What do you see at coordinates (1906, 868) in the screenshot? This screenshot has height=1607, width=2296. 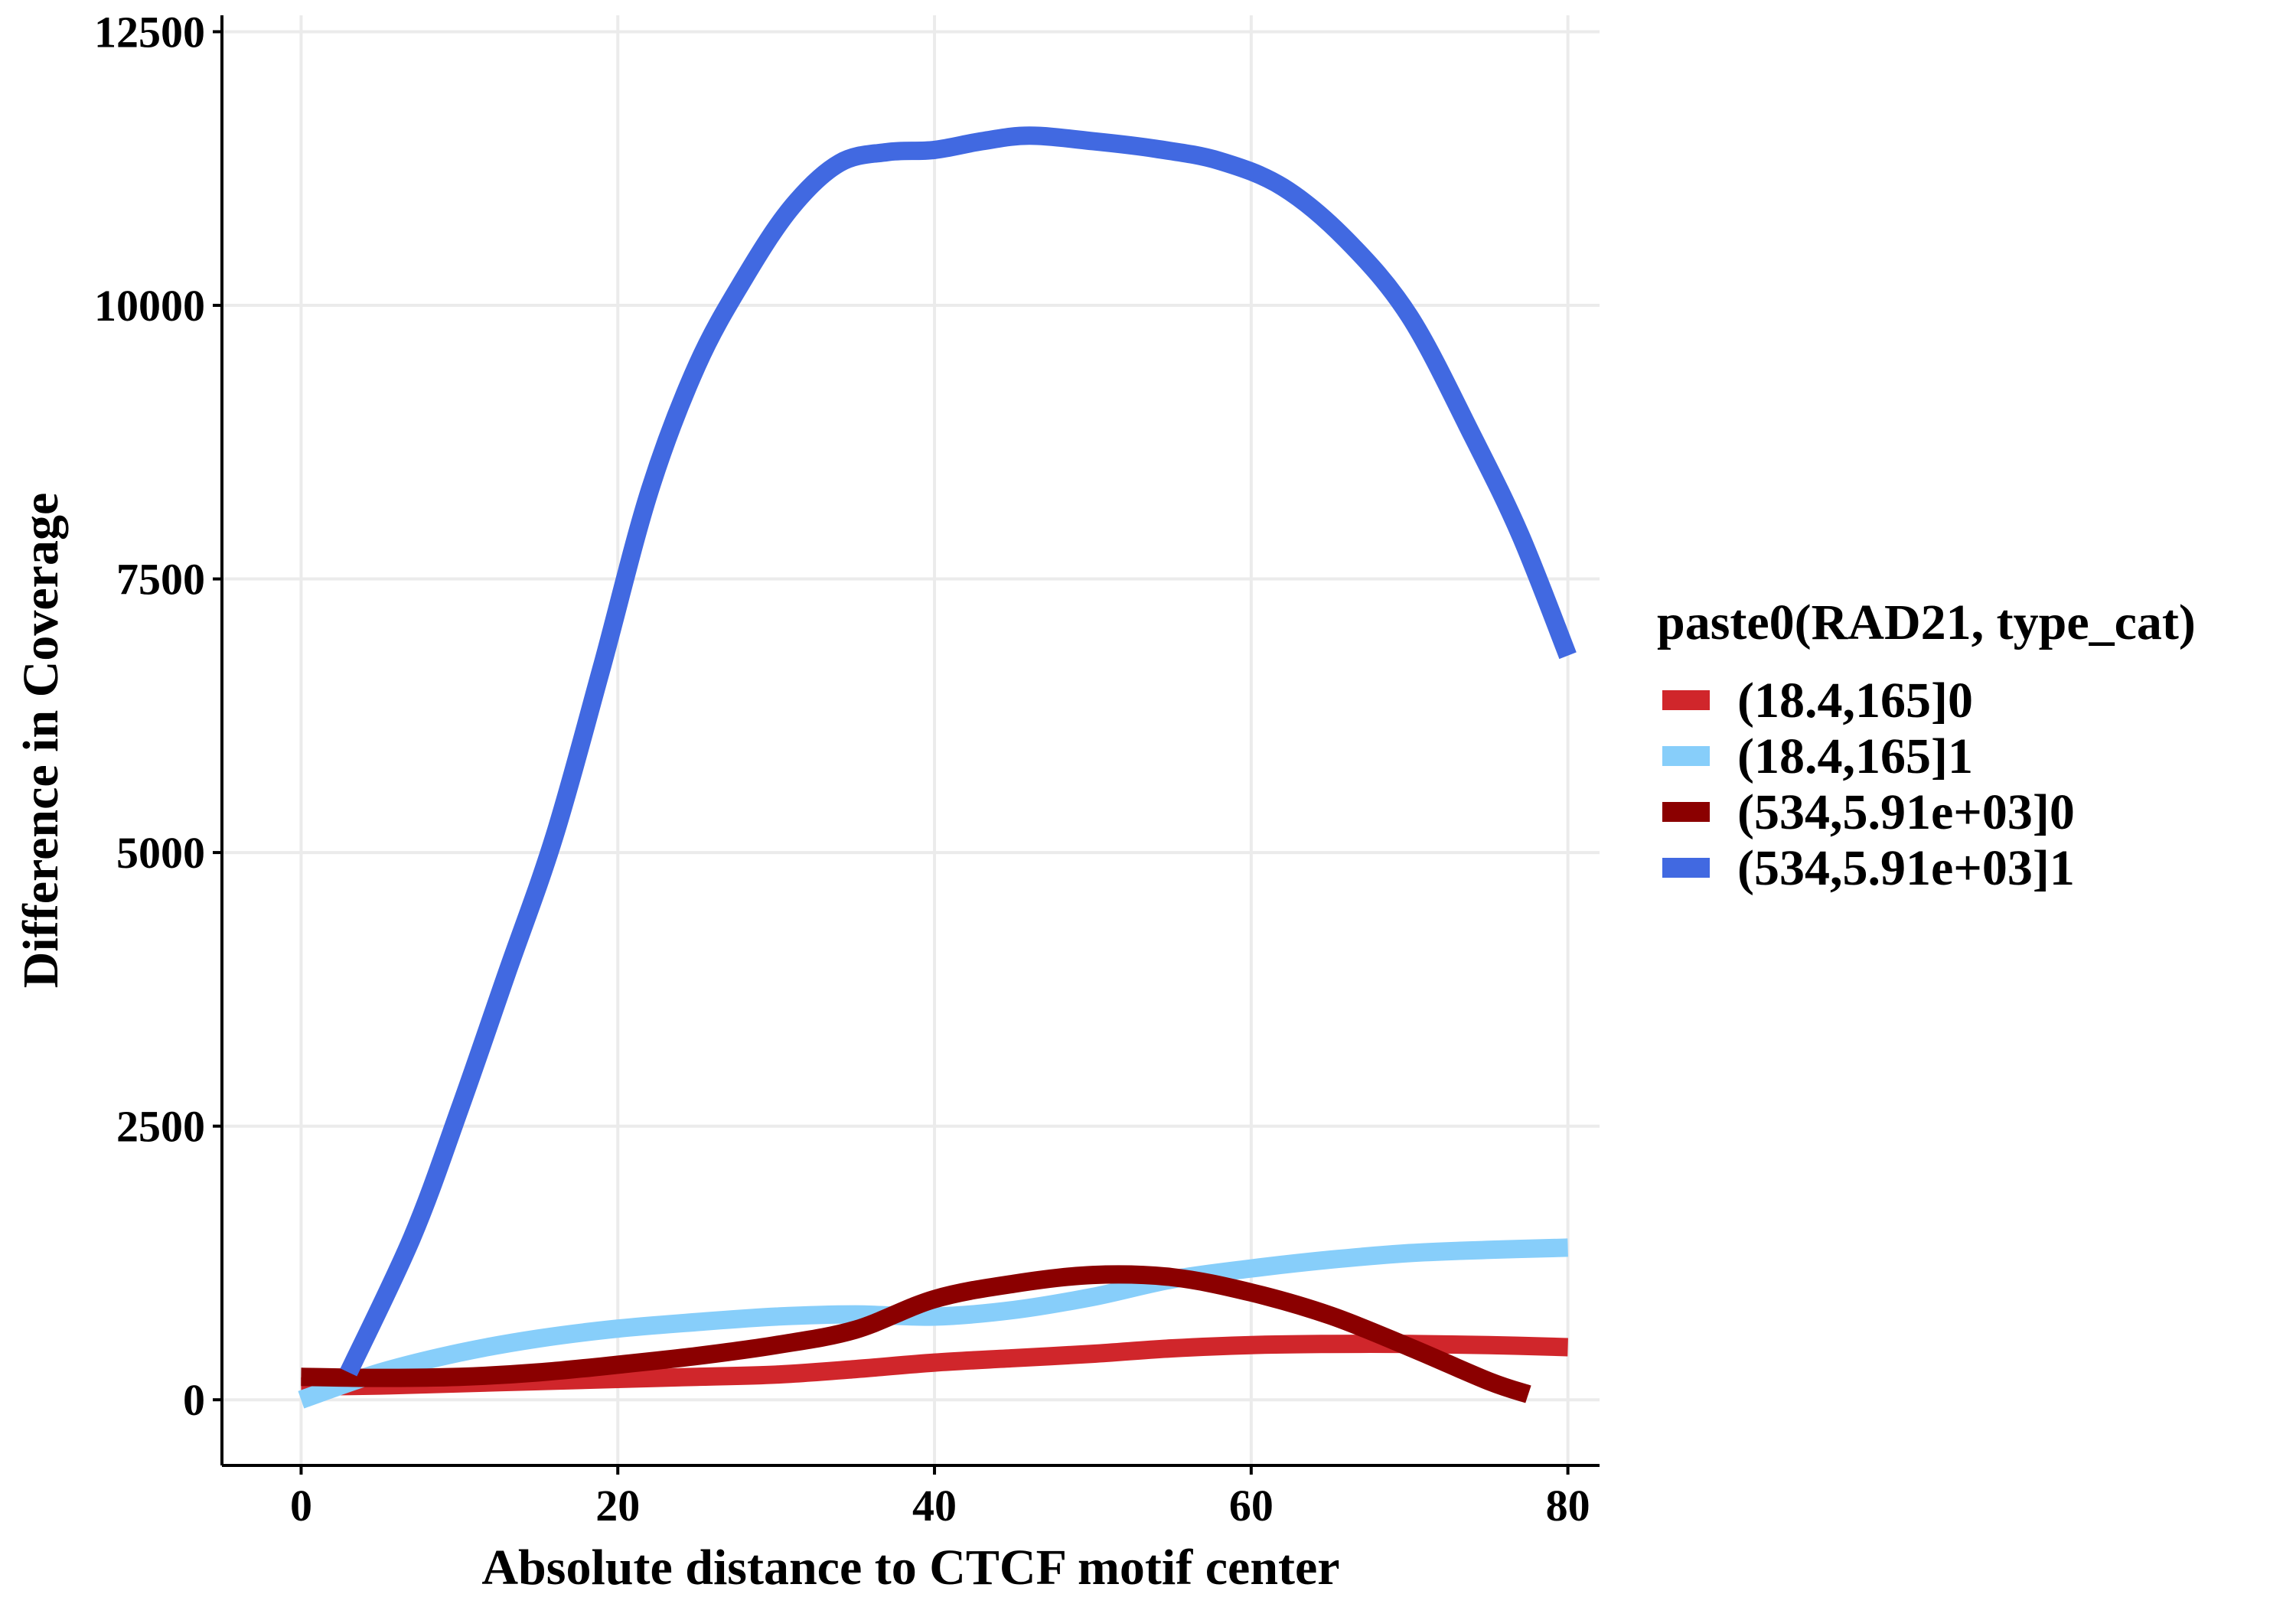 I see `legend-label-3: (534,5.91e+03]1` at bounding box center [1906, 868].